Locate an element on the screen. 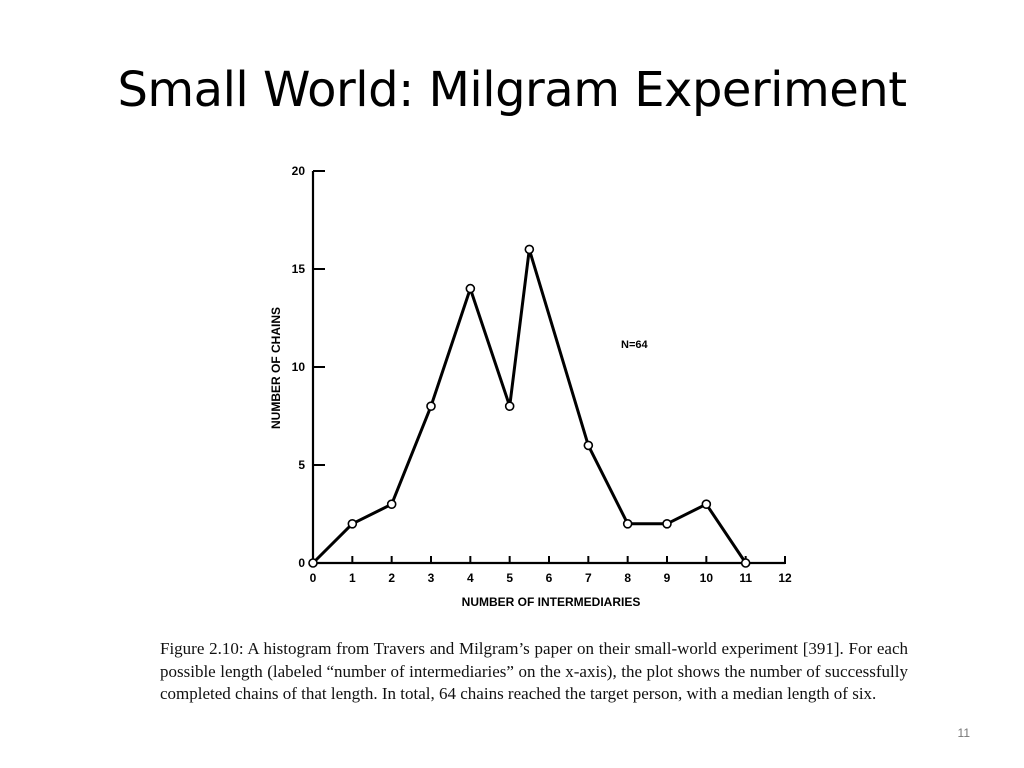 Image resolution: width=1024 pixels, height=768 pixels. x-tick-label: 2 is located at coordinates (391, 578).